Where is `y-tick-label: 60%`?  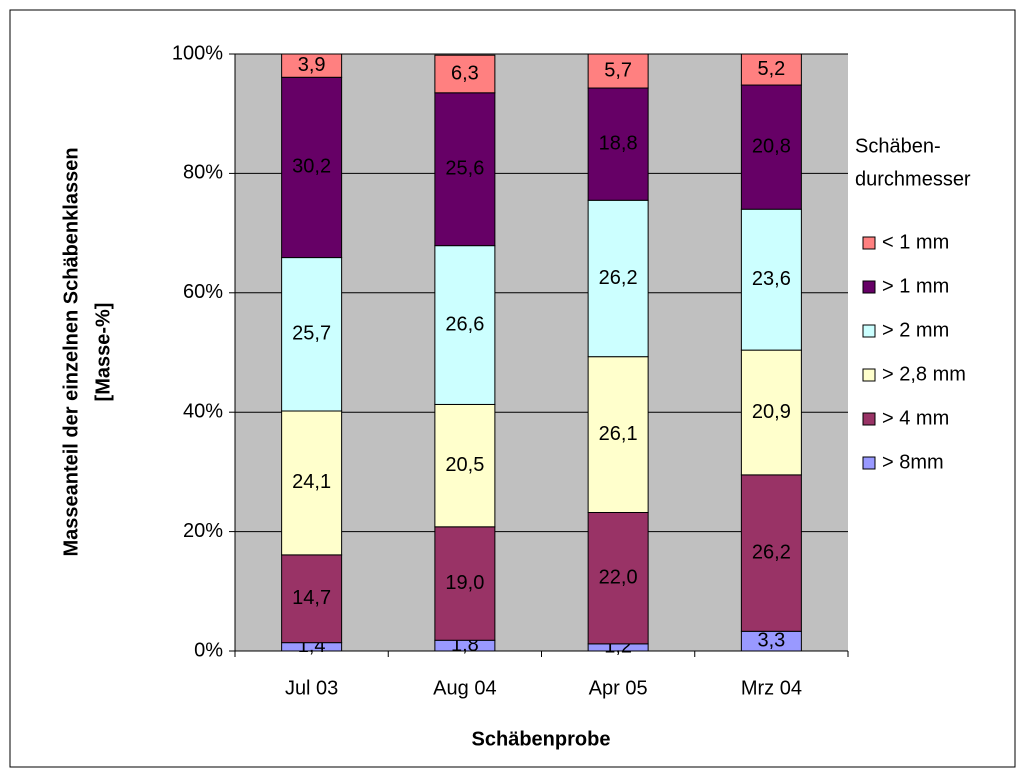
y-tick-label: 60% is located at coordinates (203, 292).